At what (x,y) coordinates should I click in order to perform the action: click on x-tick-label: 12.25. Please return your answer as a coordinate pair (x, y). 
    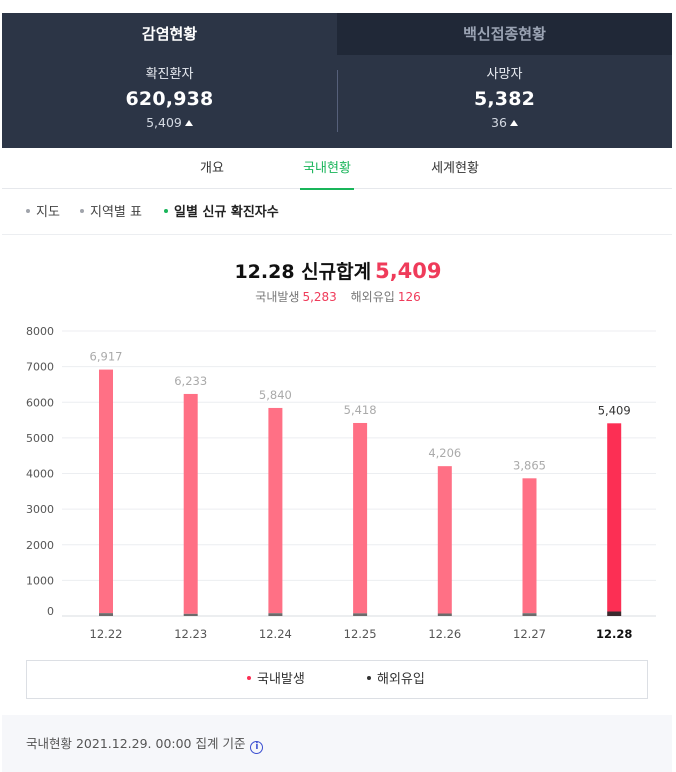
    Looking at the image, I should click on (360, 634).